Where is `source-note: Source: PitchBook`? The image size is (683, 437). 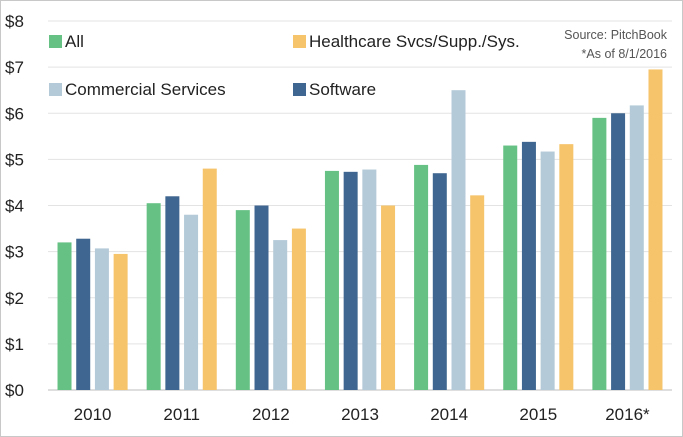
source-note: Source: PitchBook is located at coordinates (616, 35).